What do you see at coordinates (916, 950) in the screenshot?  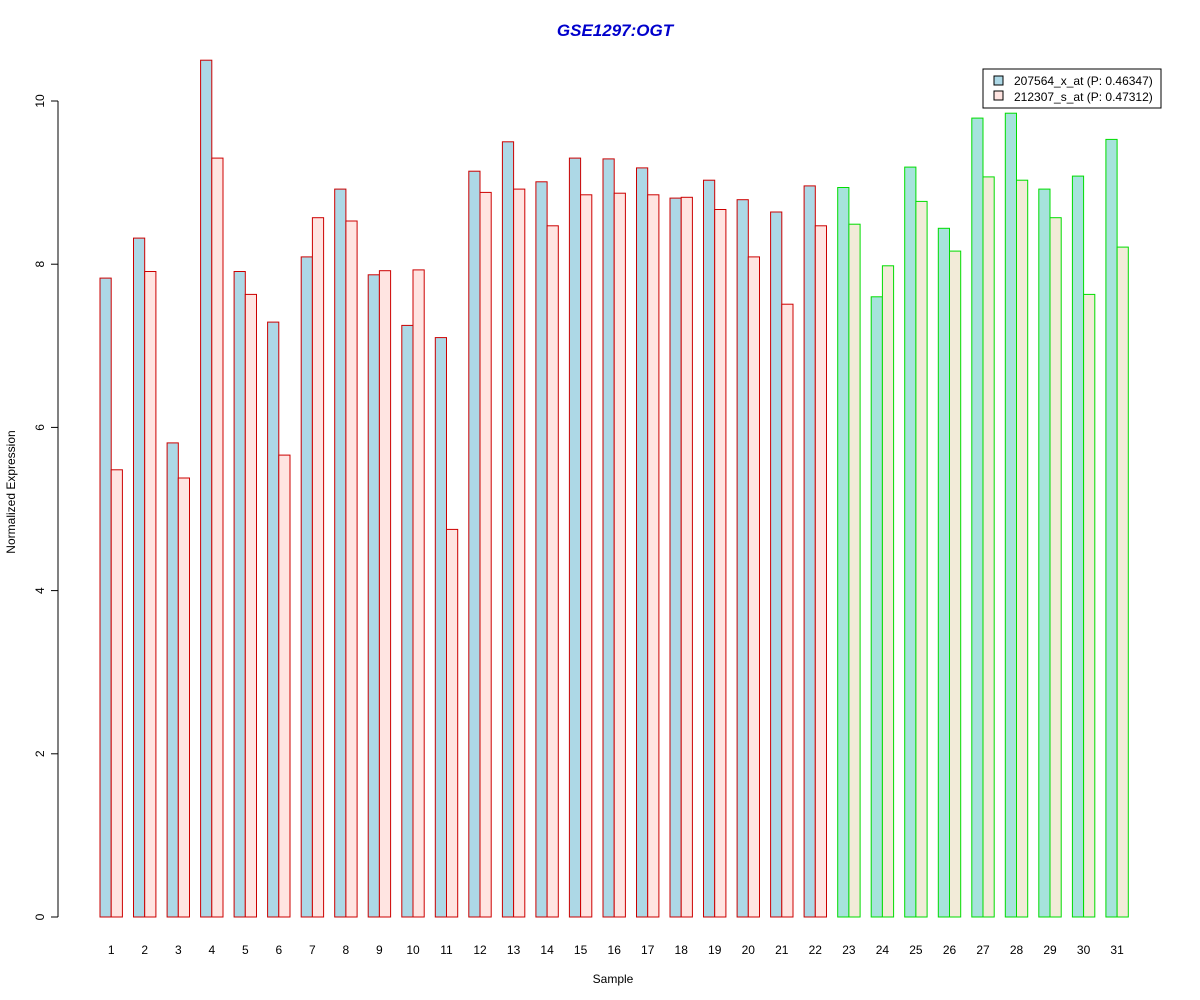 I see `x-tick-label: 25` at bounding box center [916, 950].